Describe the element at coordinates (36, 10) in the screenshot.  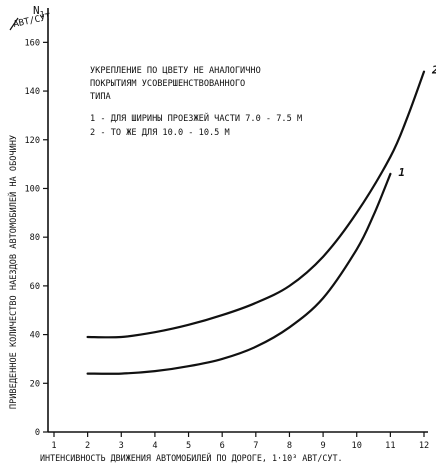
I see `y-symbol: N` at that location.